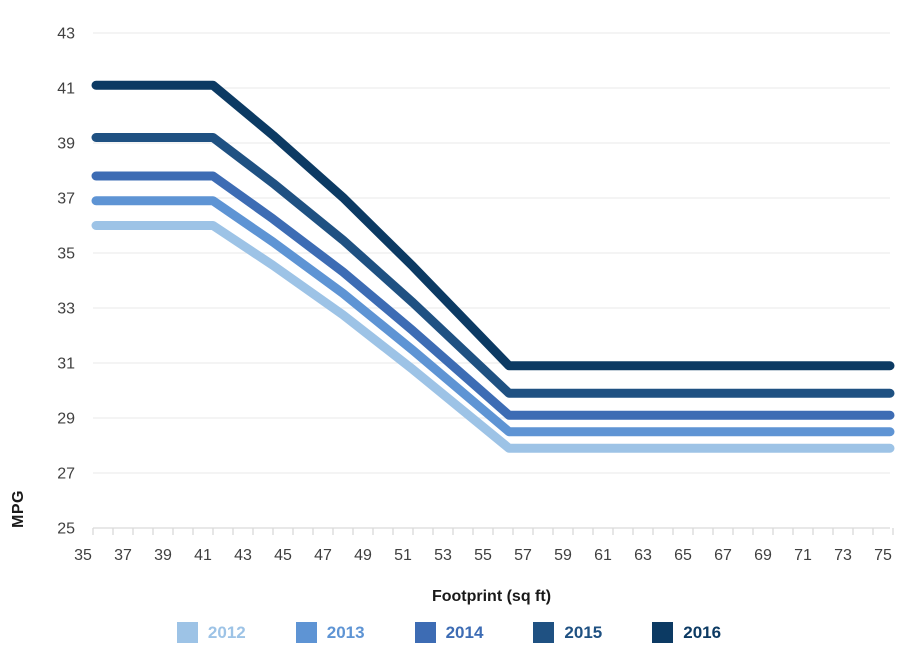  Describe the element at coordinates (702, 632) in the screenshot. I see `legend-label-2016: 2016` at that location.